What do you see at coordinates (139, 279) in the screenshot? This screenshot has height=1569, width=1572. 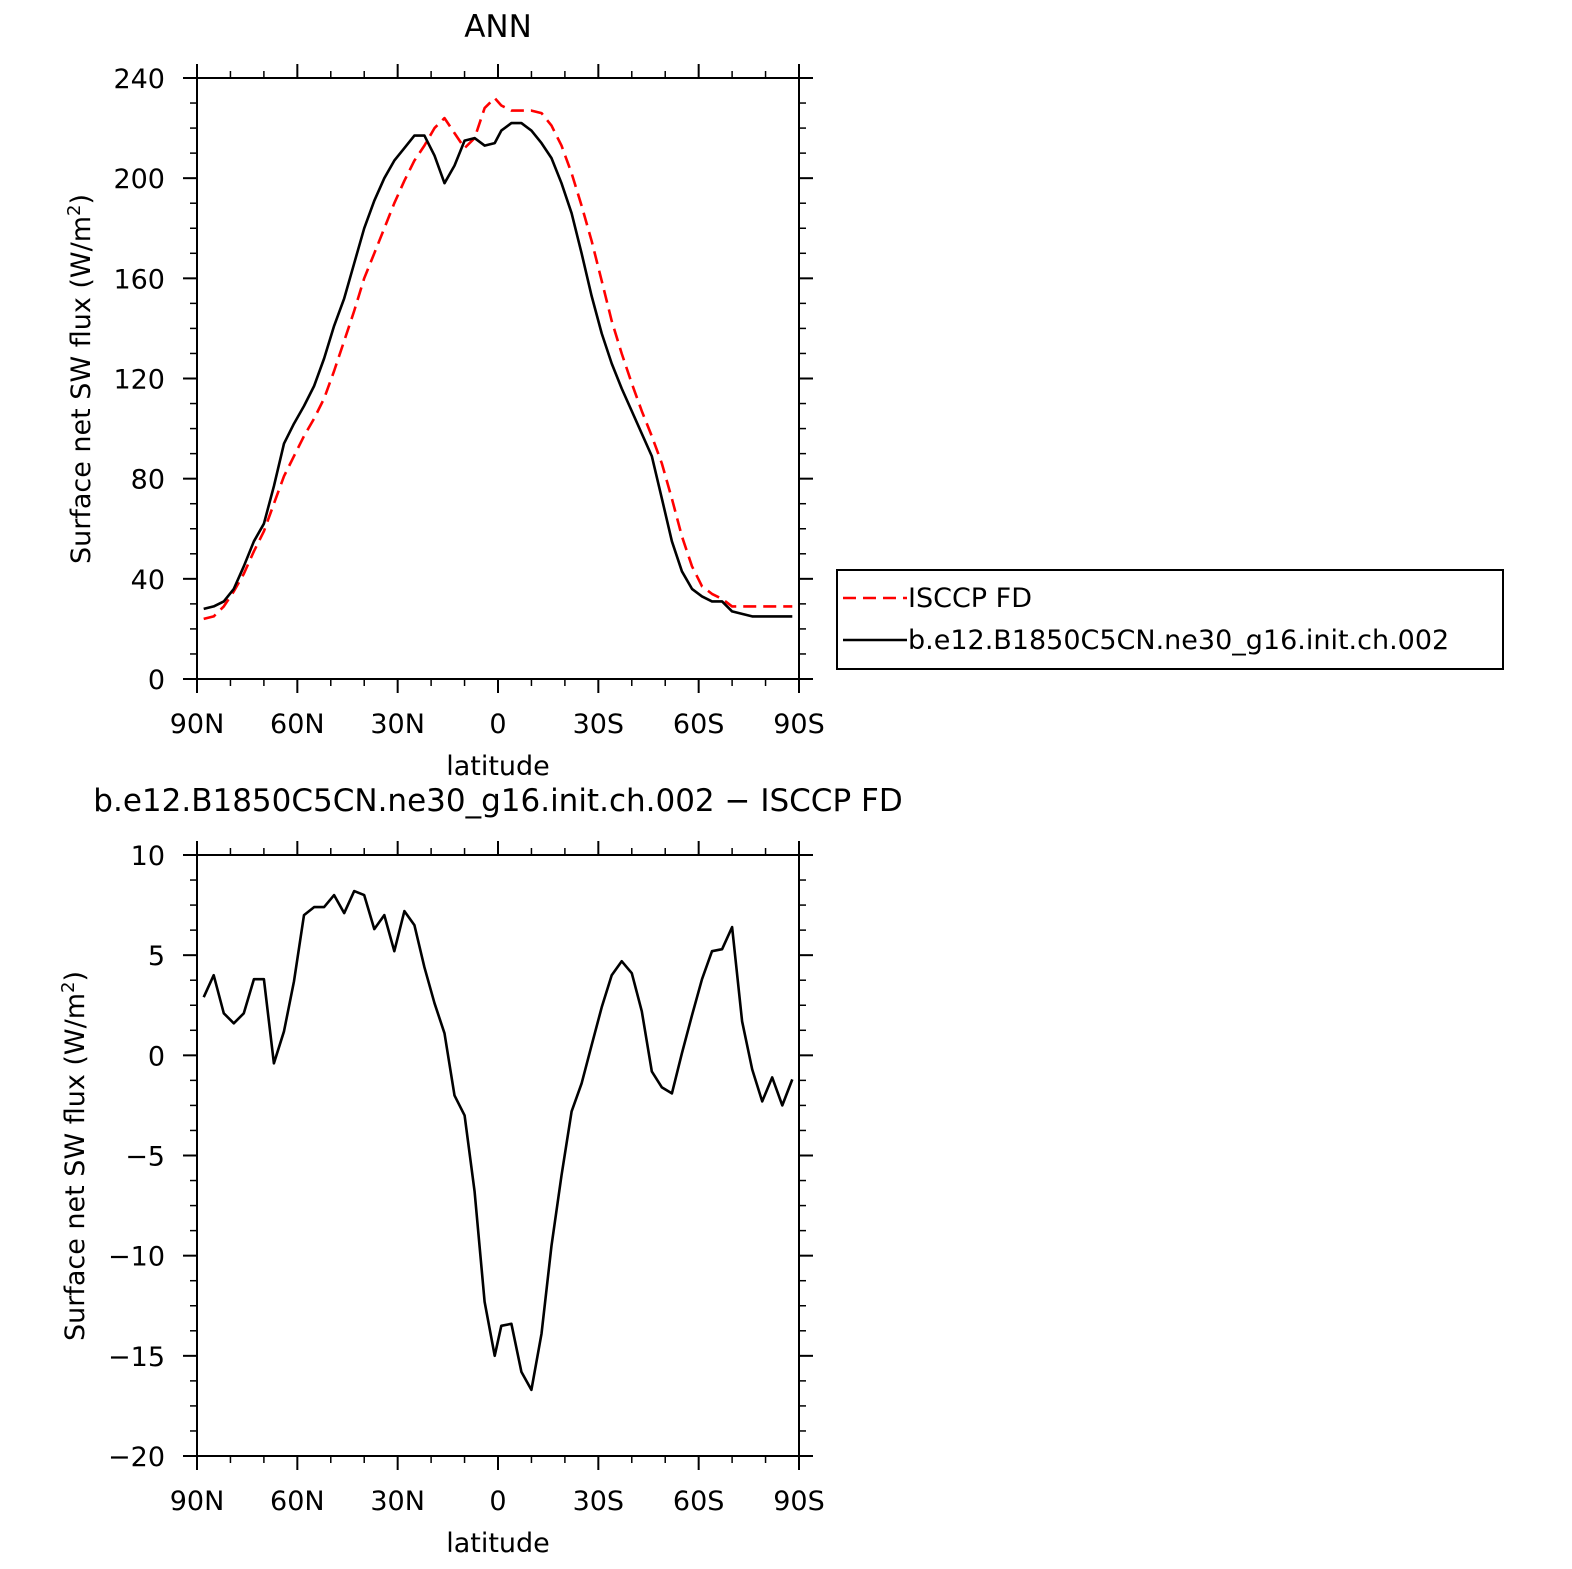 I see `y-tick-label: 160` at bounding box center [139, 279].